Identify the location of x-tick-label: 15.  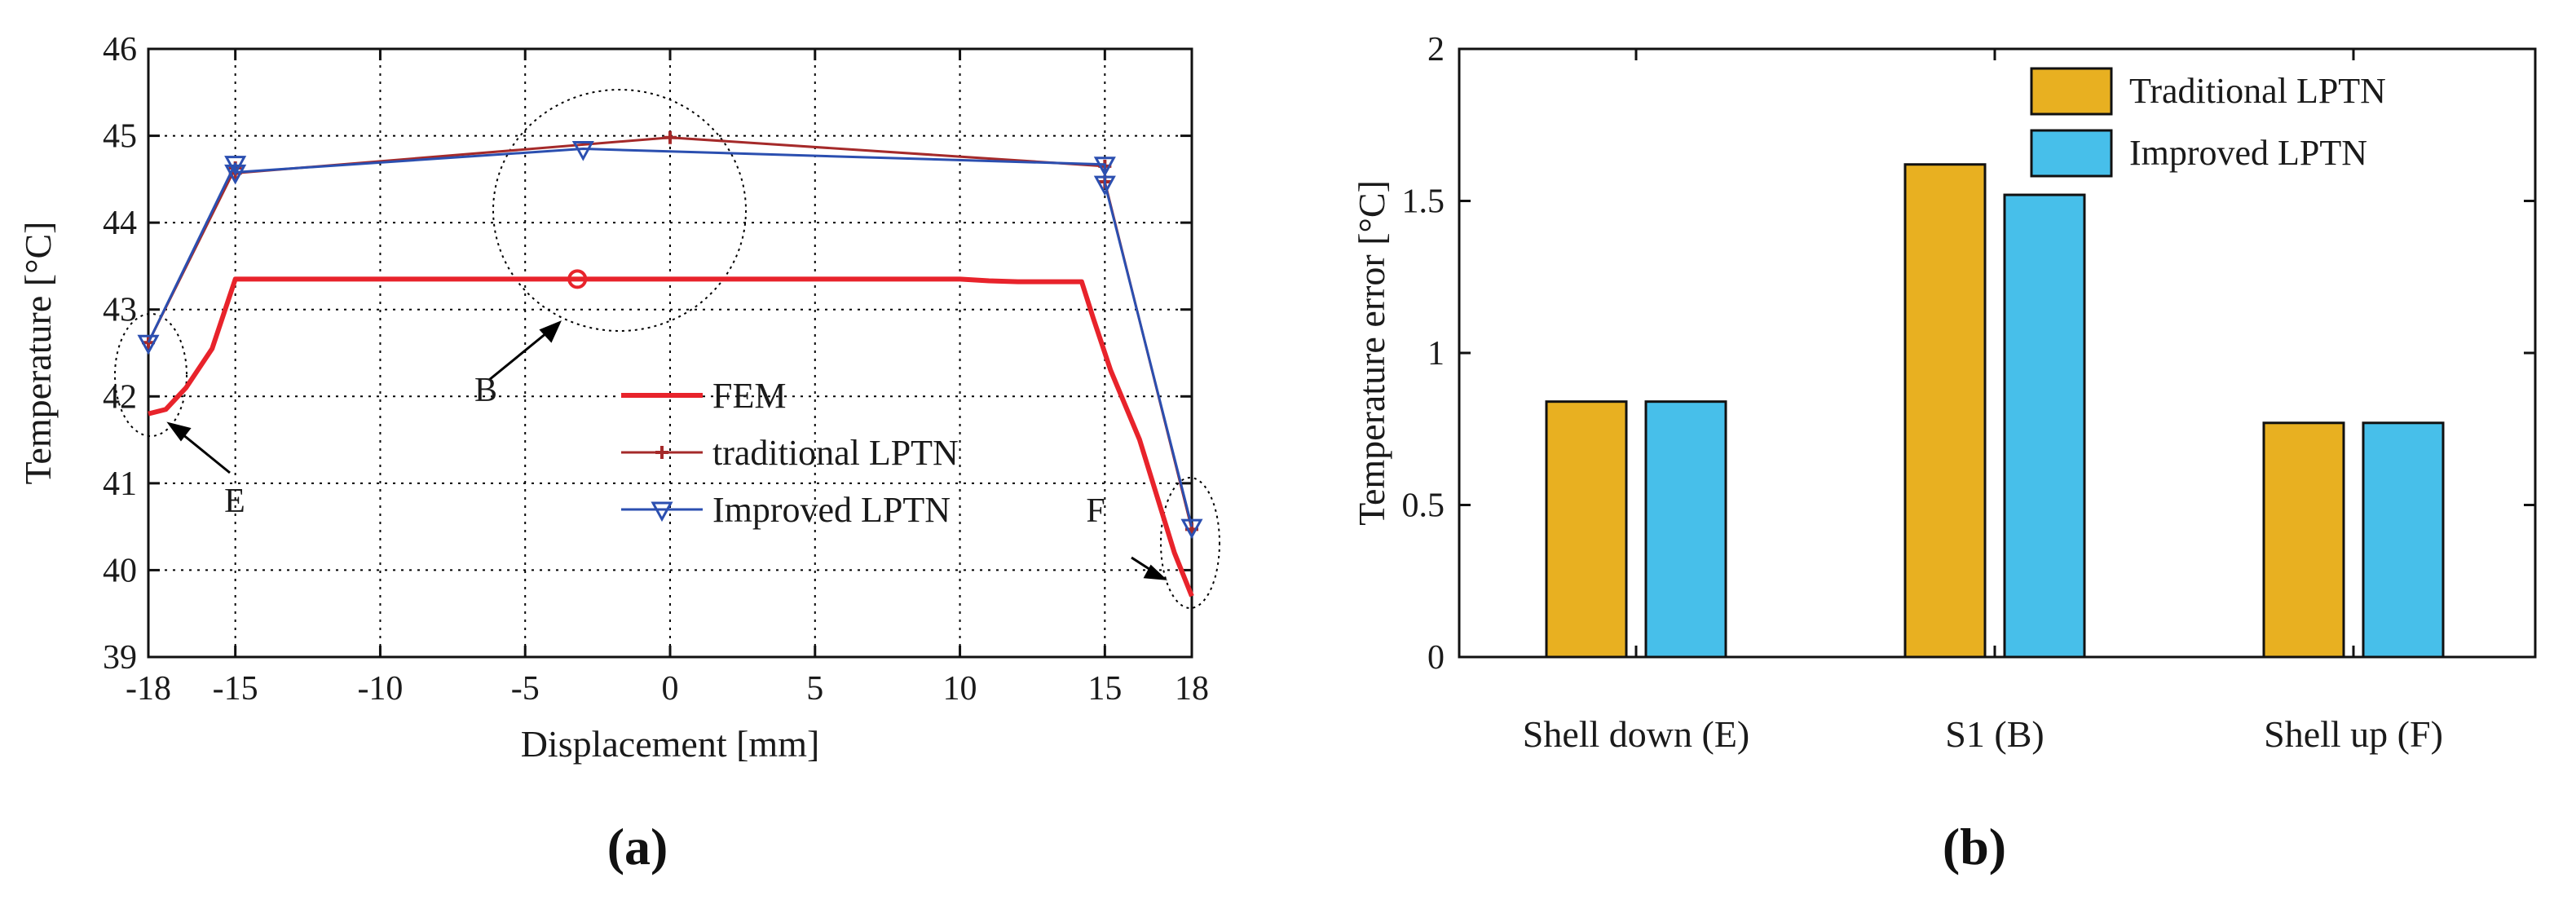
(1104, 689).